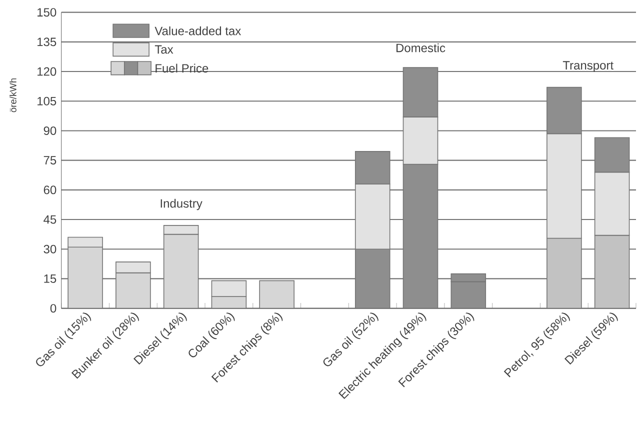  Describe the element at coordinates (50, 249) in the screenshot. I see `y-tick-label: 30` at that location.